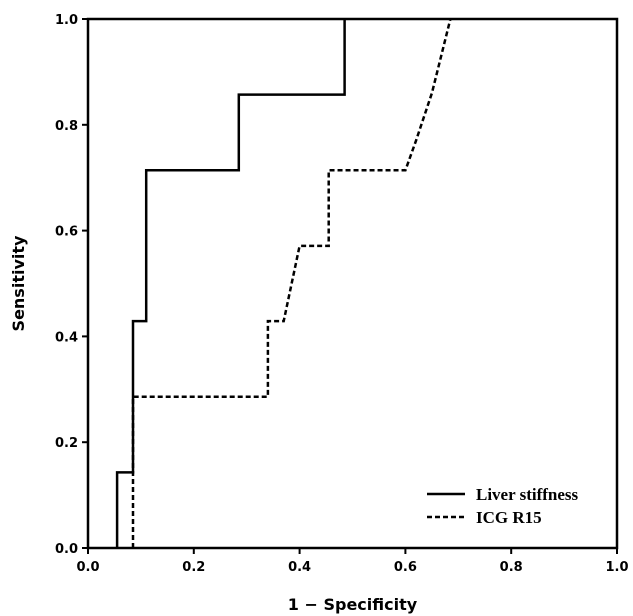 This screenshot has height=616, width=633. I want to click on y-tick-label: 0.8, so click(66, 126).